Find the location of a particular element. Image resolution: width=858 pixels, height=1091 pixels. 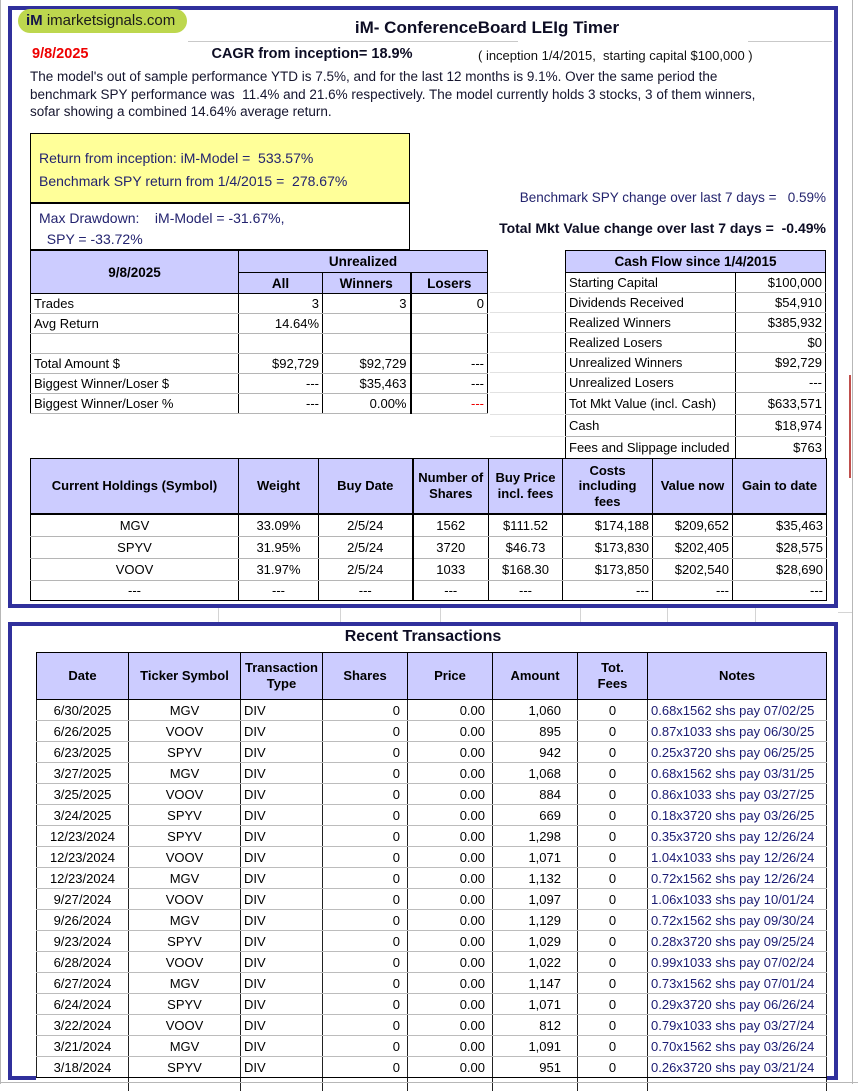

cash-flow-value: $54,910 is located at coordinates (781, 303).